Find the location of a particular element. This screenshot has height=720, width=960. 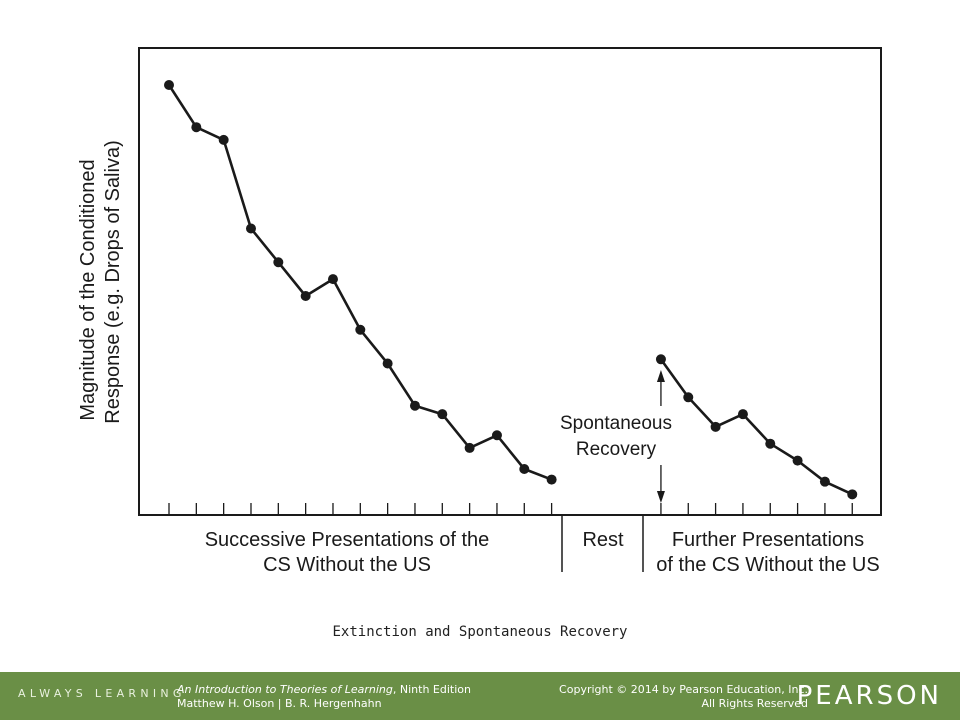

pearson-logo: PEARSON is located at coordinates (869, 696).